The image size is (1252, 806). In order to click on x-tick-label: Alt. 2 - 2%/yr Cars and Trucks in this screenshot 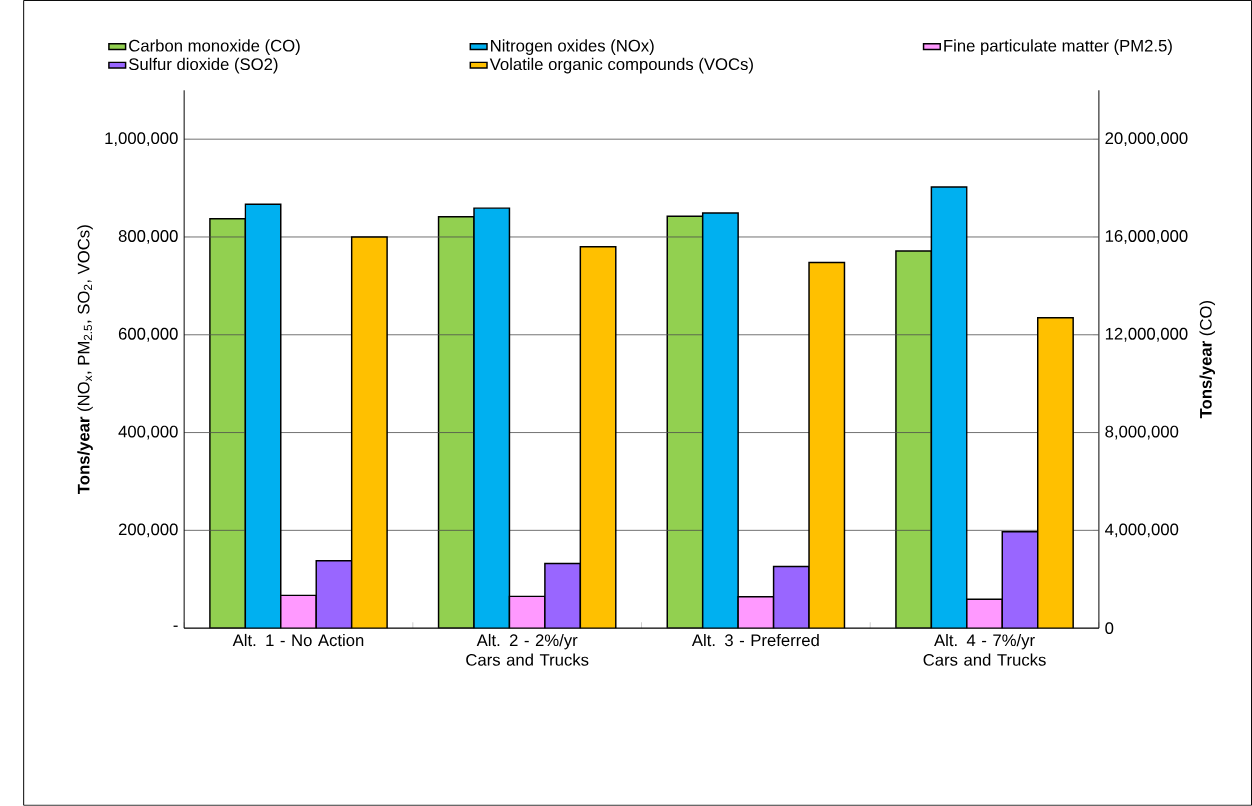, I will do `click(527, 650)`.